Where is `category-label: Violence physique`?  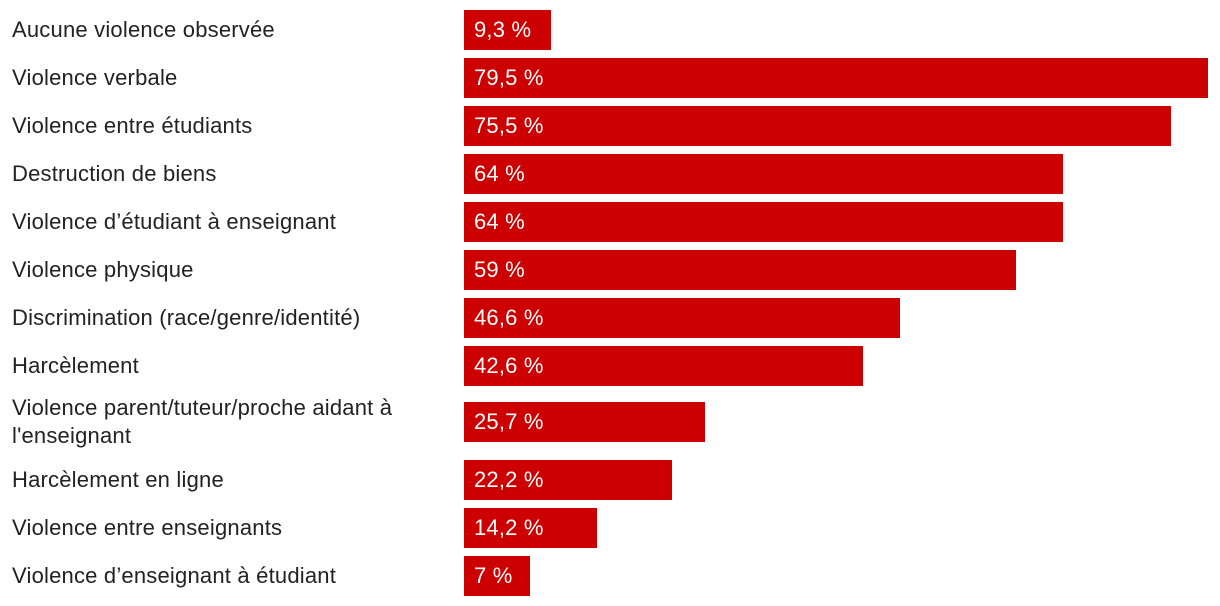 category-label: Violence physique is located at coordinates (103, 269).